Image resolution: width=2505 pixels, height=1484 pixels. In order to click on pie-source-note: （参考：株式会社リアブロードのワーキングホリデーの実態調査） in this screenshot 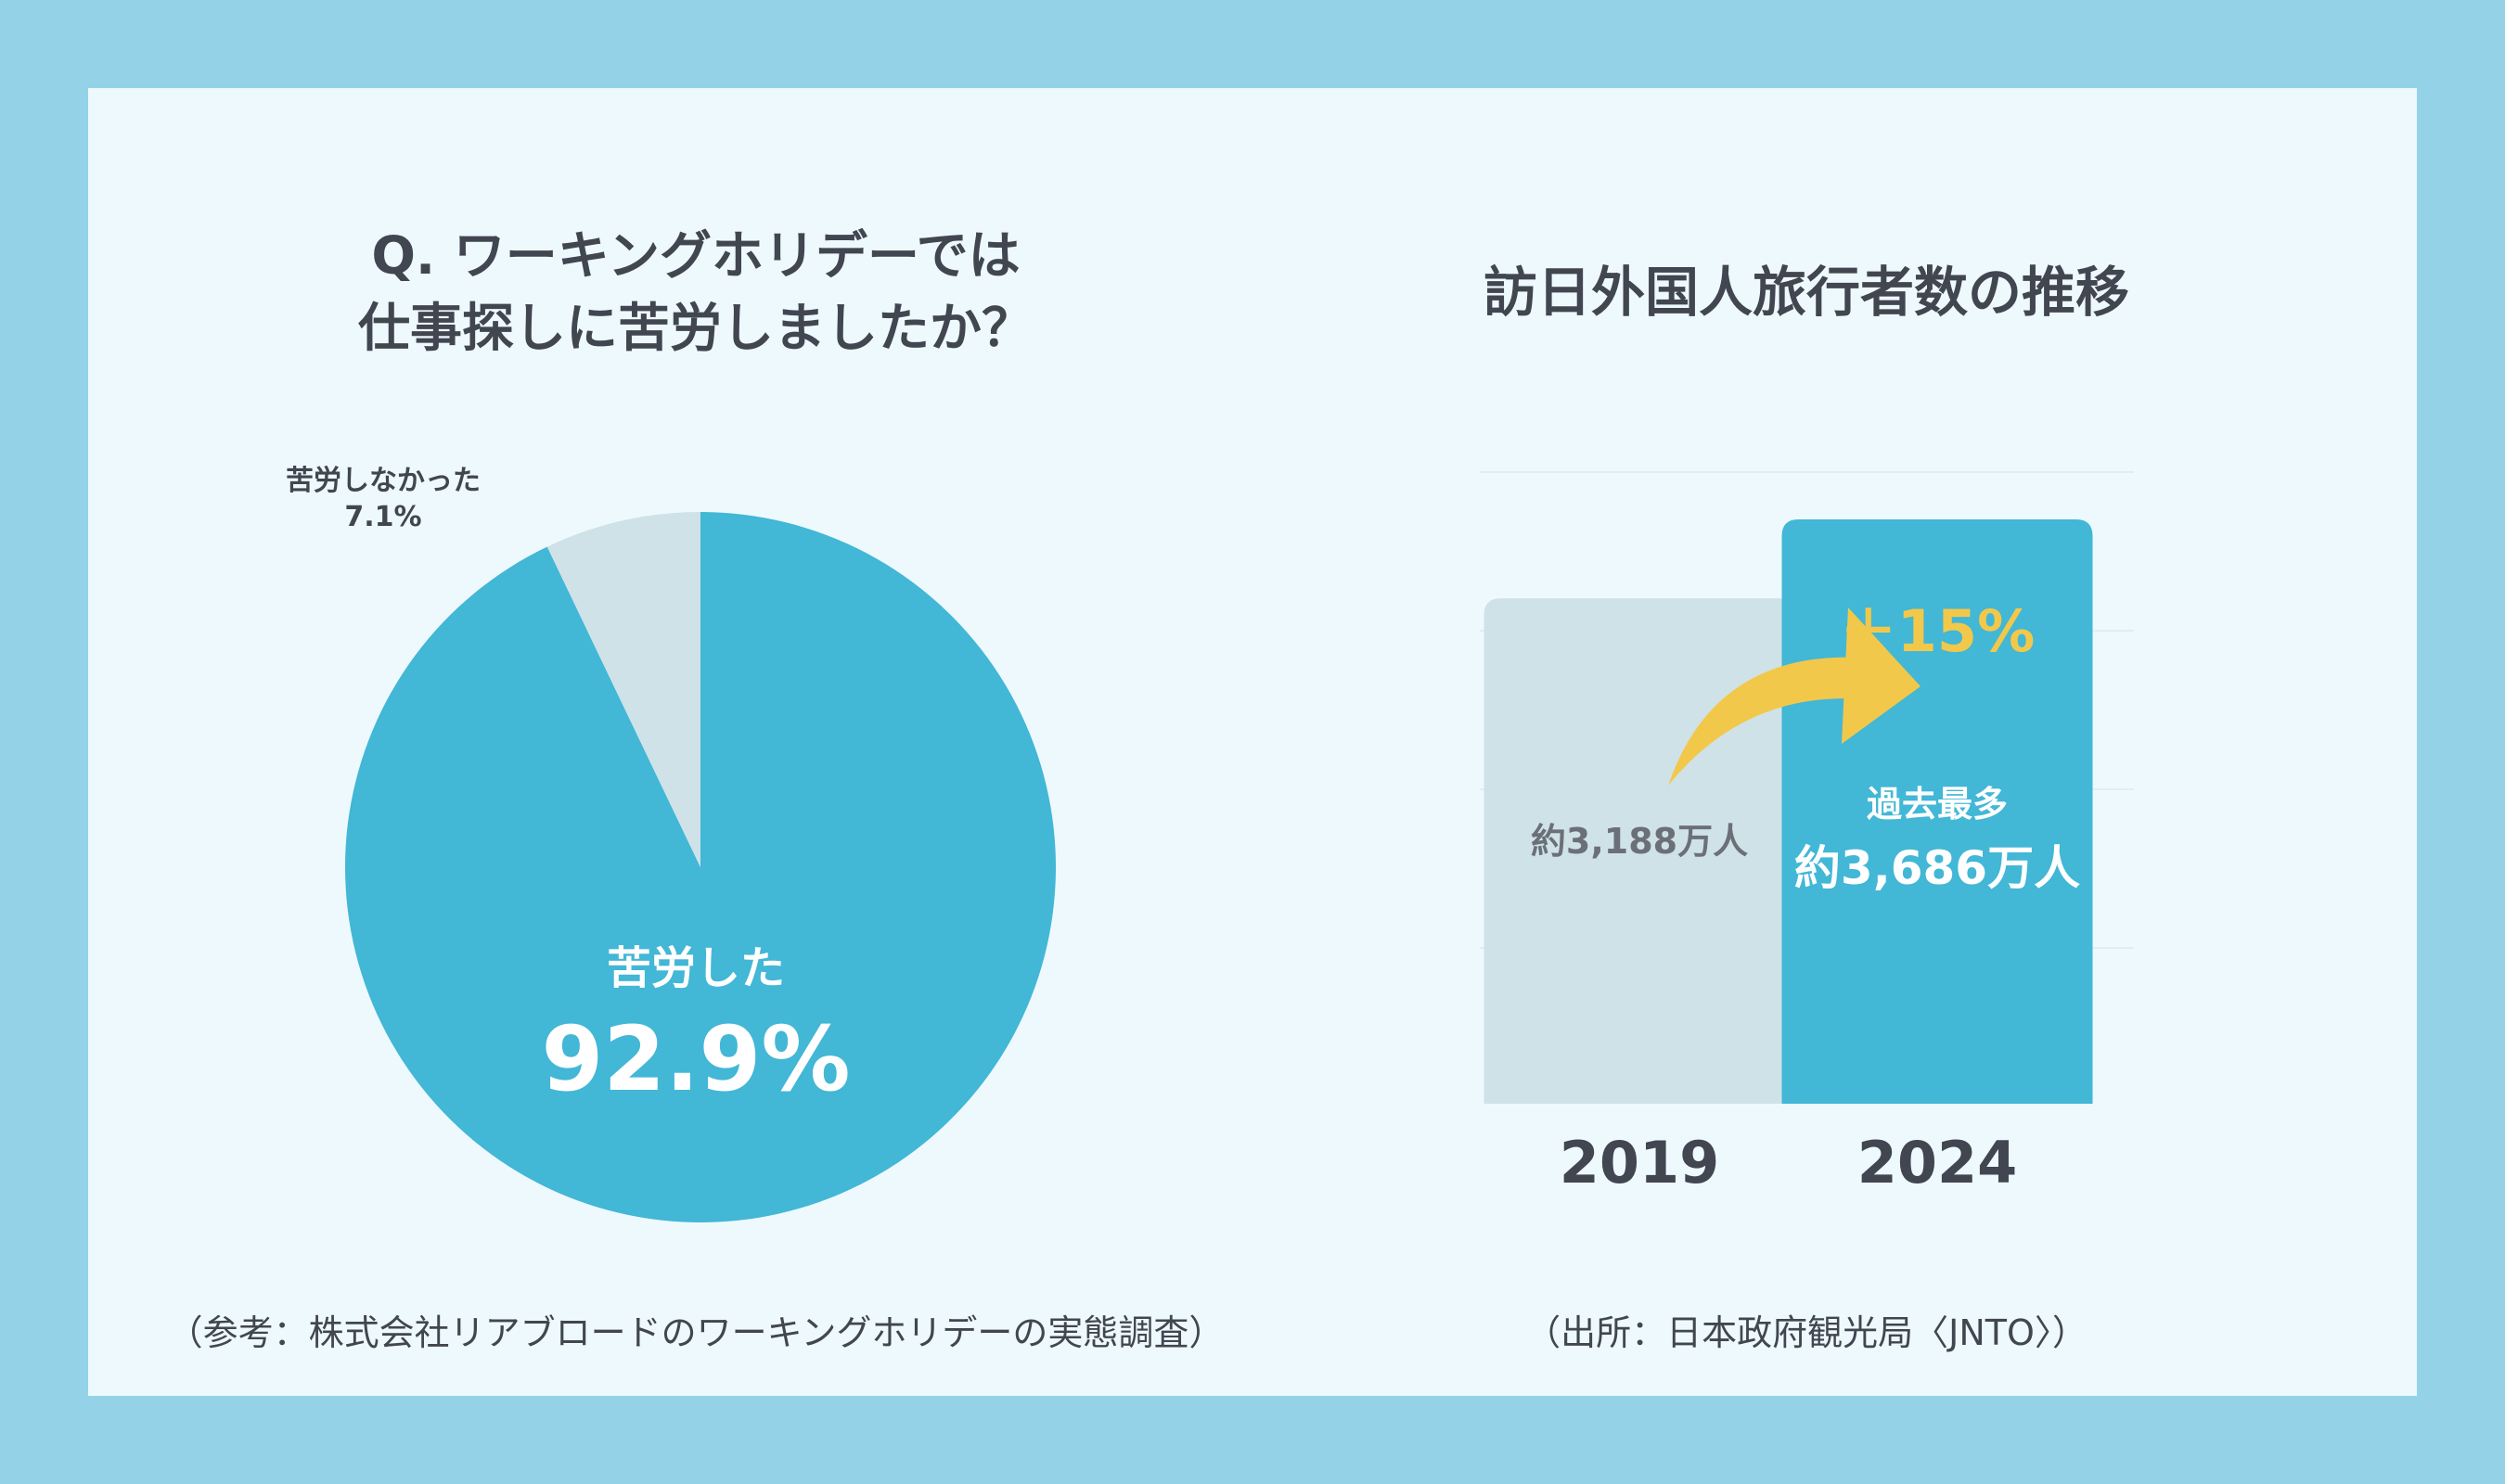, I will do `click(697, 1332)`.